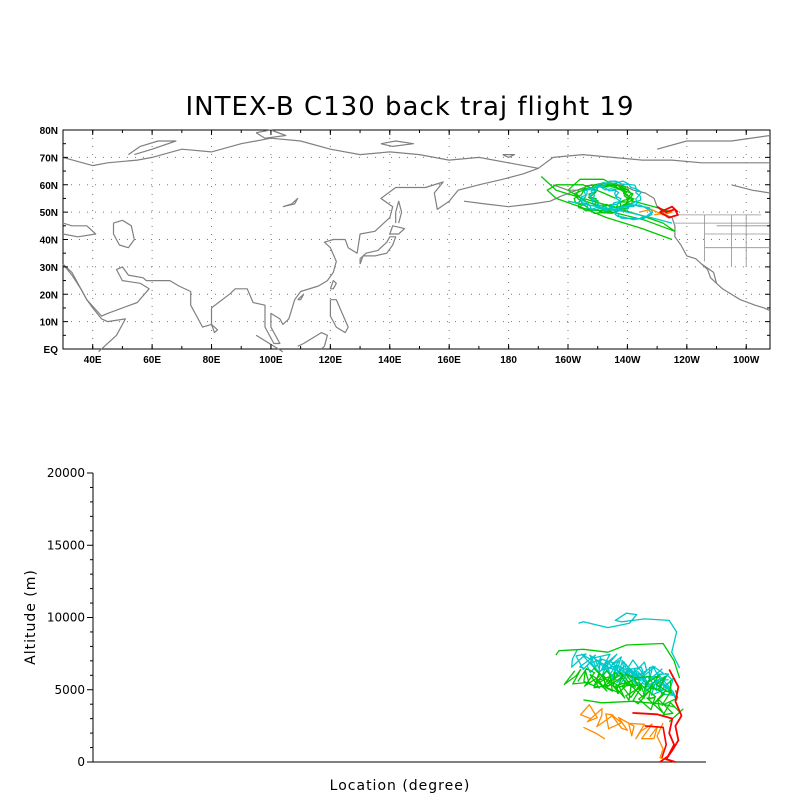 The height and width of the screenshot is (800, 800). What do you see at coordinates (49, 295) in the screenshot?
I see `map-lat-tick-label: 20N` at bounding box center [49, 295].